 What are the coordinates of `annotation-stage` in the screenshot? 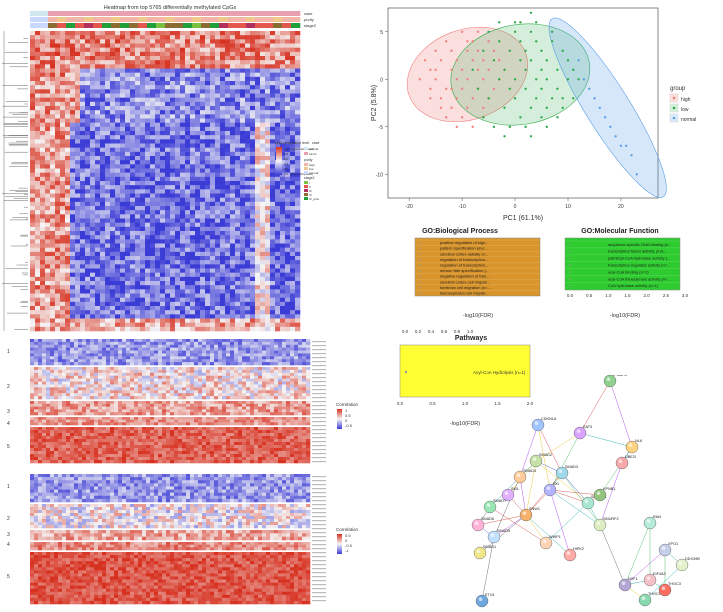 It's located at (143, 25).